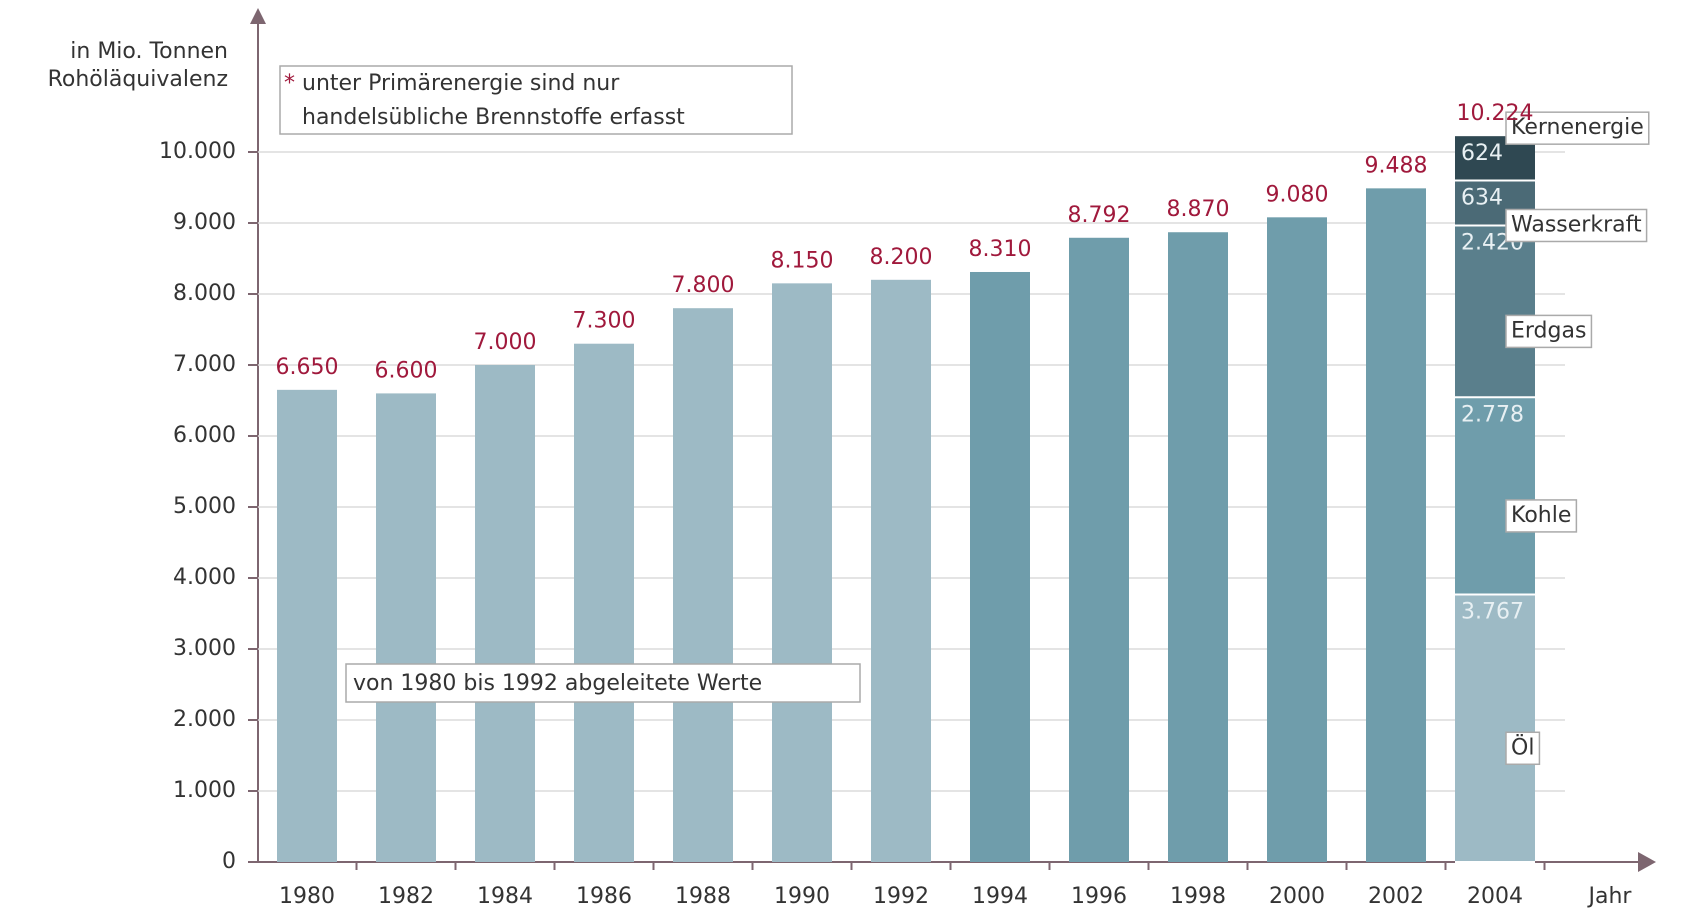 Image resolution: width=1683 pixels, height=908 pixels. Describe the element at coordinates (307, 367) in the screenshot. I see `value-label: 6.650` at that location.